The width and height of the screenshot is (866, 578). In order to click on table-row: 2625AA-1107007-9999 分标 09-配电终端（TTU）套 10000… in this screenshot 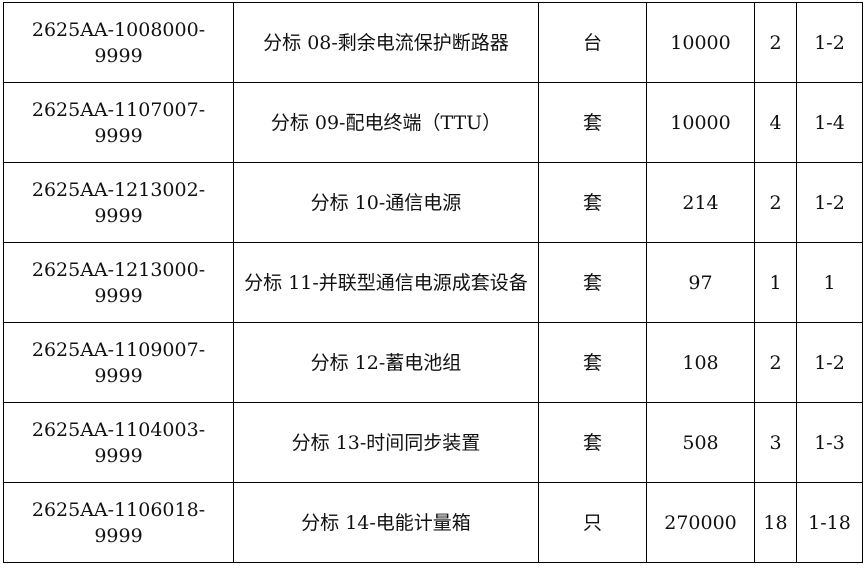, I will do `click(433, 122)`.